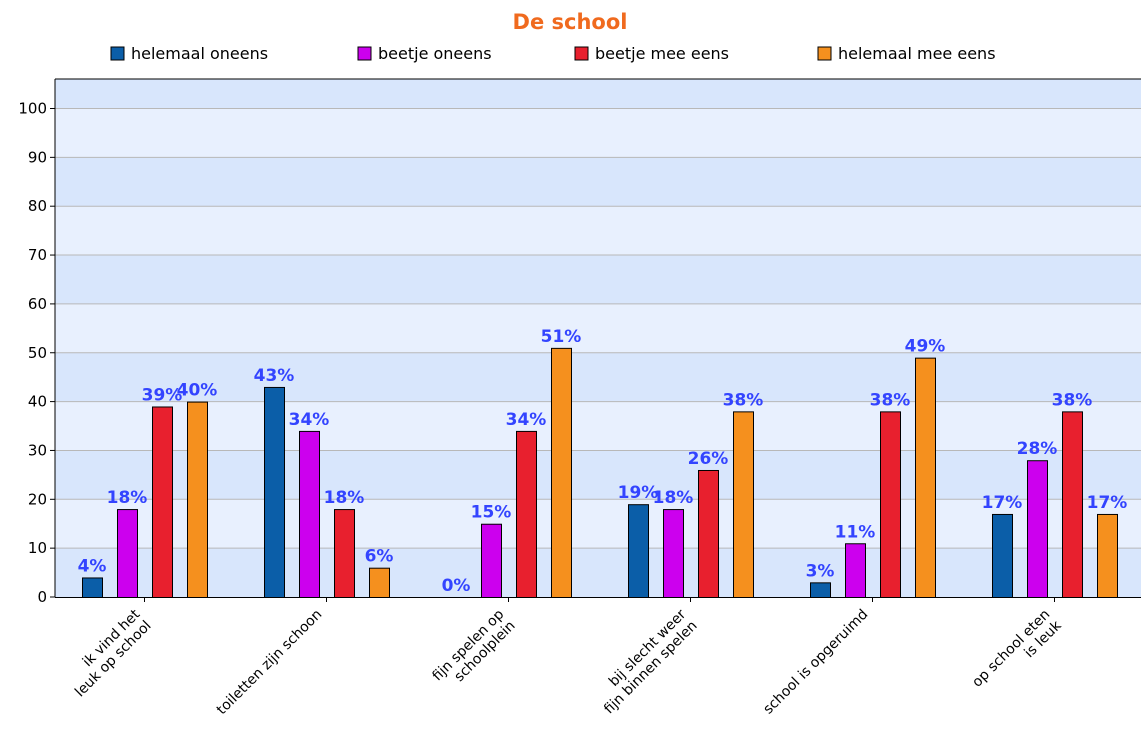 The height and width of the screenshot is (753, 1141). What do you see at coordinates (379, 557) in the screenshot?
I see `value-label: 6%` at bounding box center [379, 557].